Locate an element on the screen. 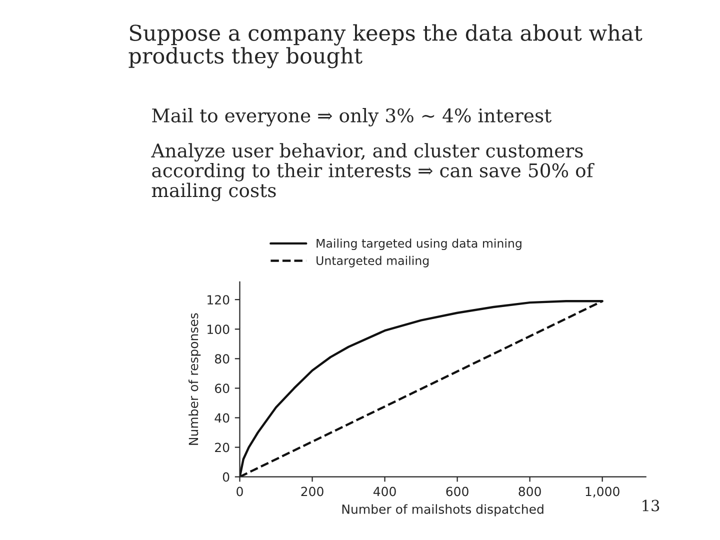 The image size is (720, 540). y-tick-label: 20 is located at coordinates (222, 447).